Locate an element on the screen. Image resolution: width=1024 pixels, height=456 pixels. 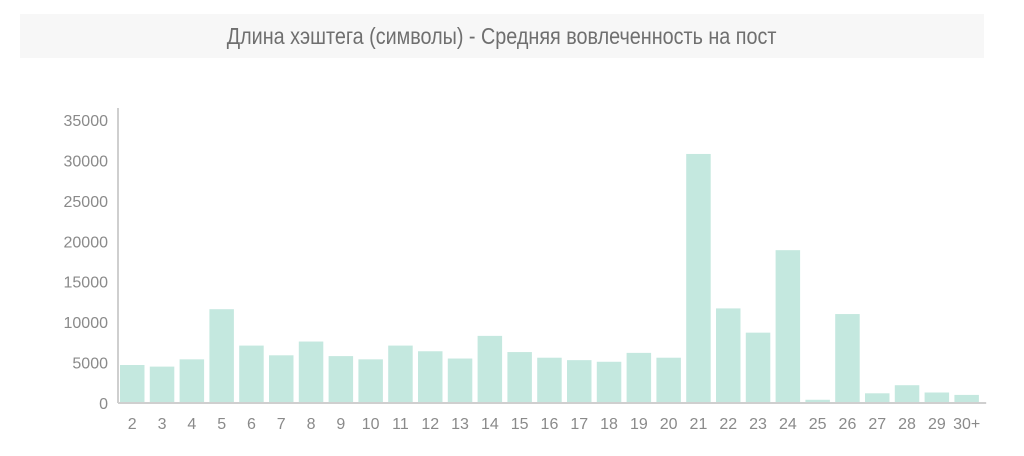
x-tick-label: 2 is located at coordinates (132, 424).